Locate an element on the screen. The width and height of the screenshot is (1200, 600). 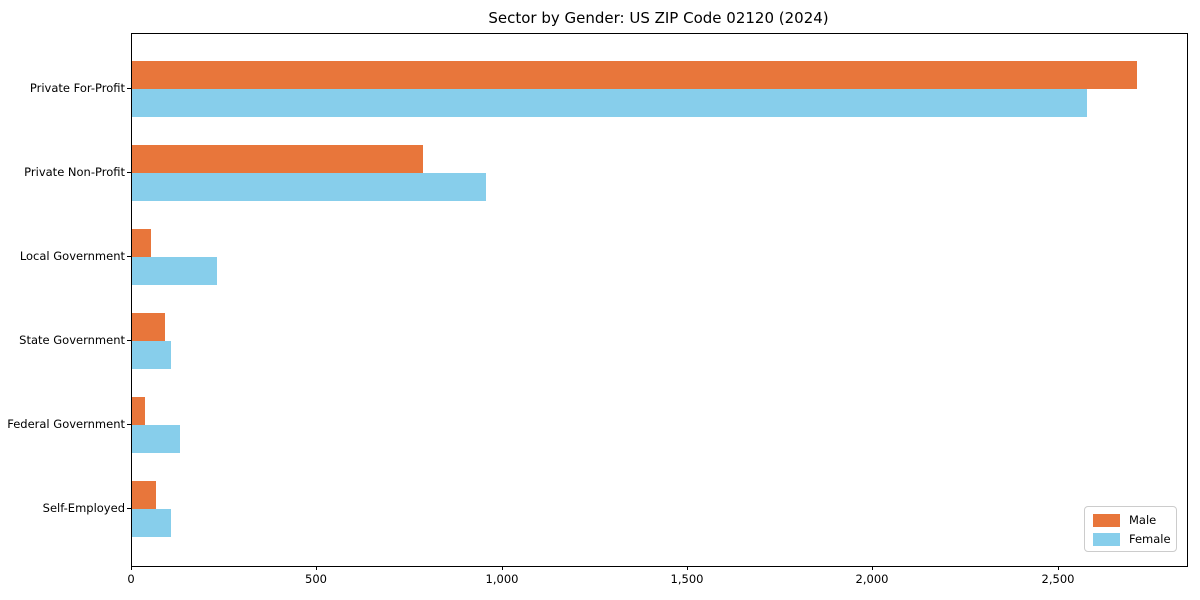
male-swatch-icon is located at coordinates (1106, 520).